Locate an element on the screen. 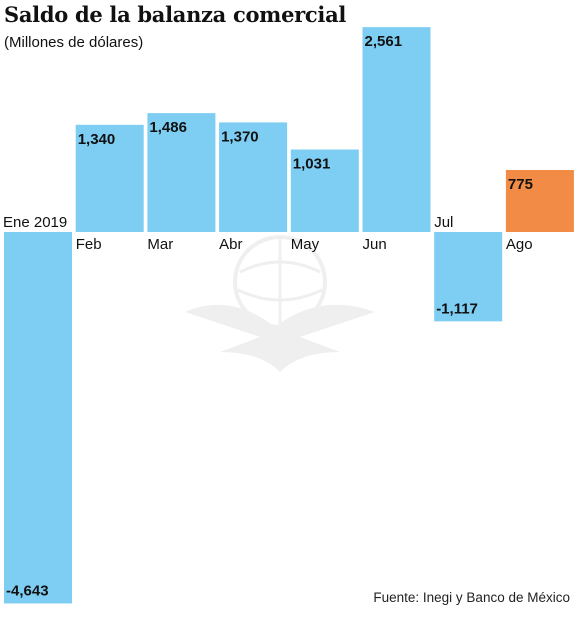 This screenshot has width=576, height=620. category-label: May is located at coordinates (305, 244).